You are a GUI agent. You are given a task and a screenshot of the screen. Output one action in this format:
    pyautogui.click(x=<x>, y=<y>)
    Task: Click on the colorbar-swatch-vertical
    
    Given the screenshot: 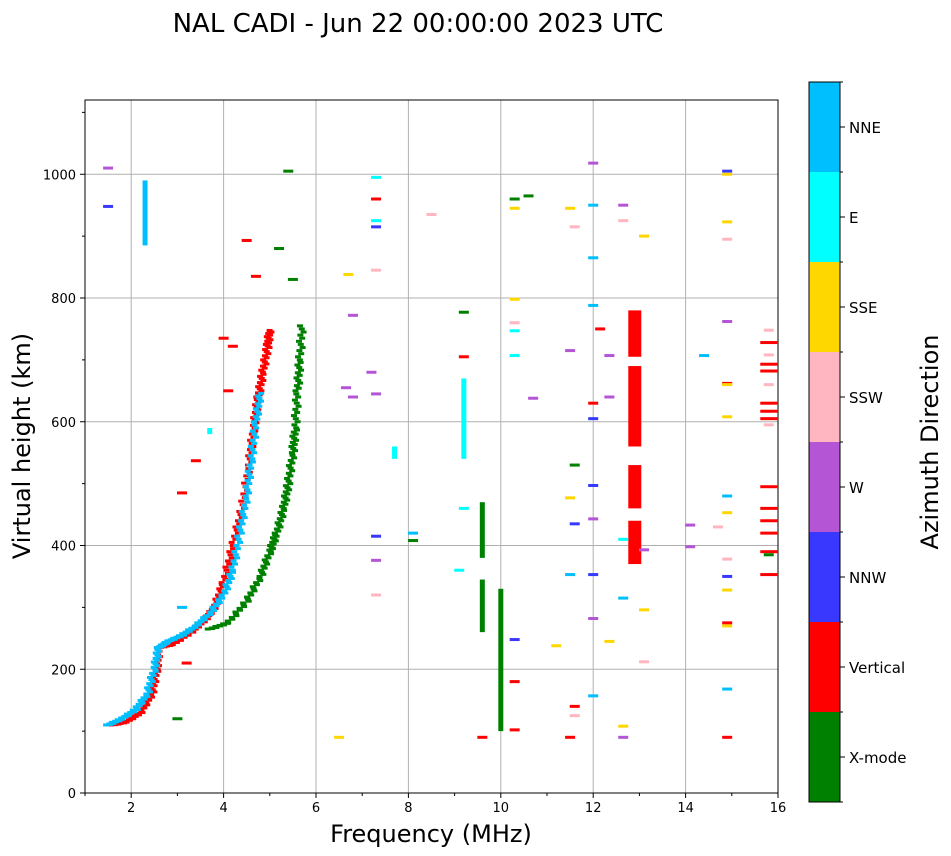 What is the action you would take?
    pyautogui.click(x=824, y=667)
    